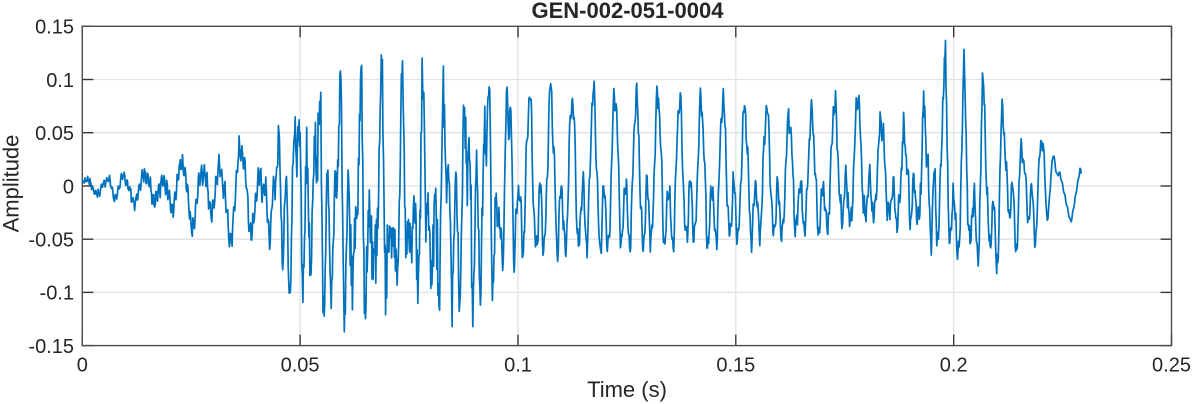  What do you see at coordinates (954, 366) in the screenshot?
I see `svg-text: 0.2` at bounding box center [954, 366].